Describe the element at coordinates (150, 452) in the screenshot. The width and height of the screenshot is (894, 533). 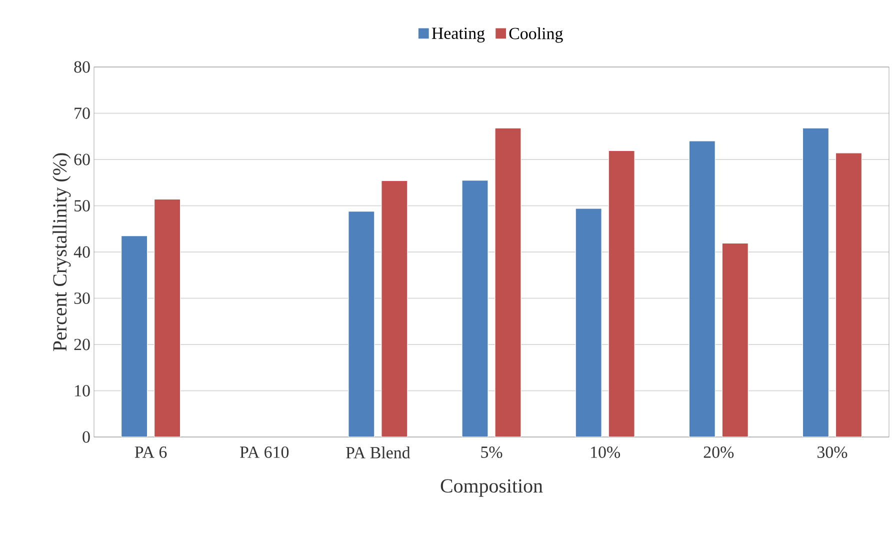
I see `x-tick-label: PA 6` at that location.